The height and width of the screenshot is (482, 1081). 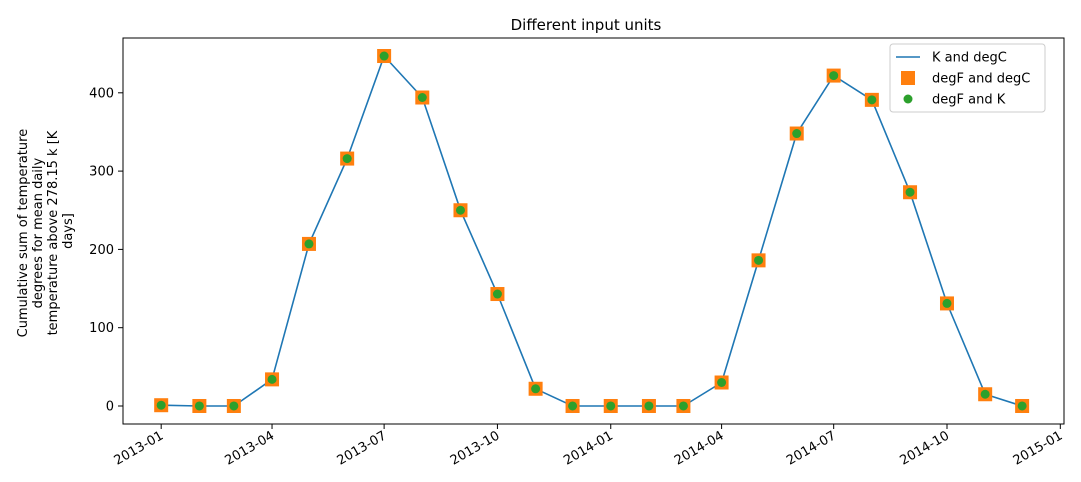 I want to click on x-tick-label: 2014-07, so click(x=811, y=448).